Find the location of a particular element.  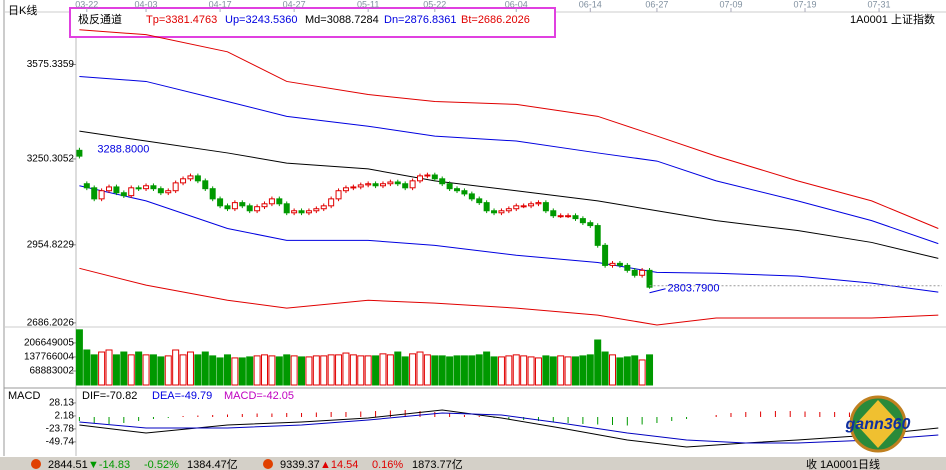

indicator: 极反通道 is located at coordinates (100, 19).